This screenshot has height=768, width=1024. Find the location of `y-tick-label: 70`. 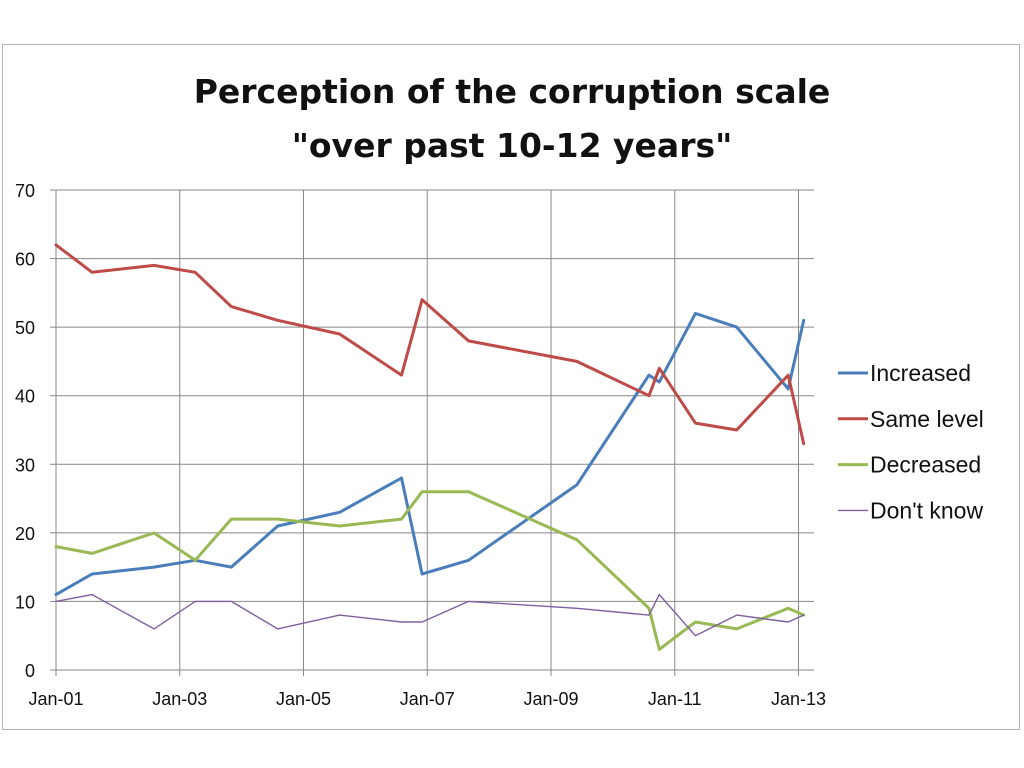

y-tick-label: 70 is located at coordinates (25, 191).